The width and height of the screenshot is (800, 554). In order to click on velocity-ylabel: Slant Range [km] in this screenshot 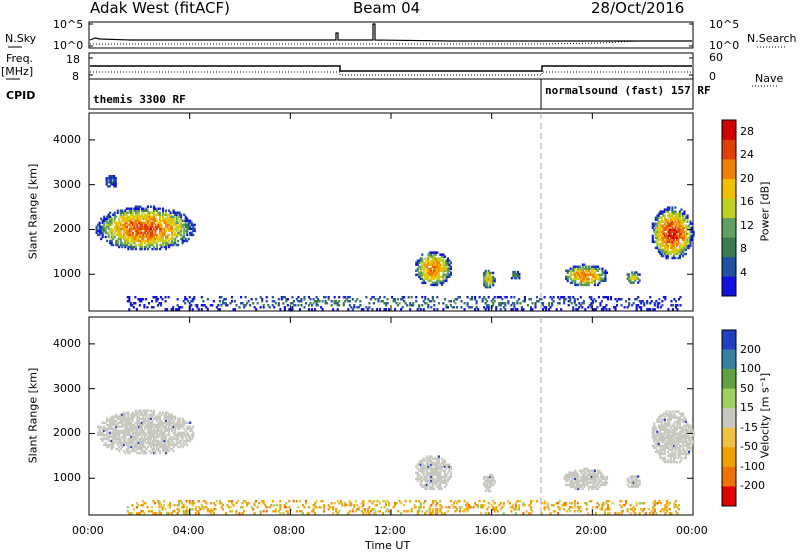, I will do `click(33, 415)`.